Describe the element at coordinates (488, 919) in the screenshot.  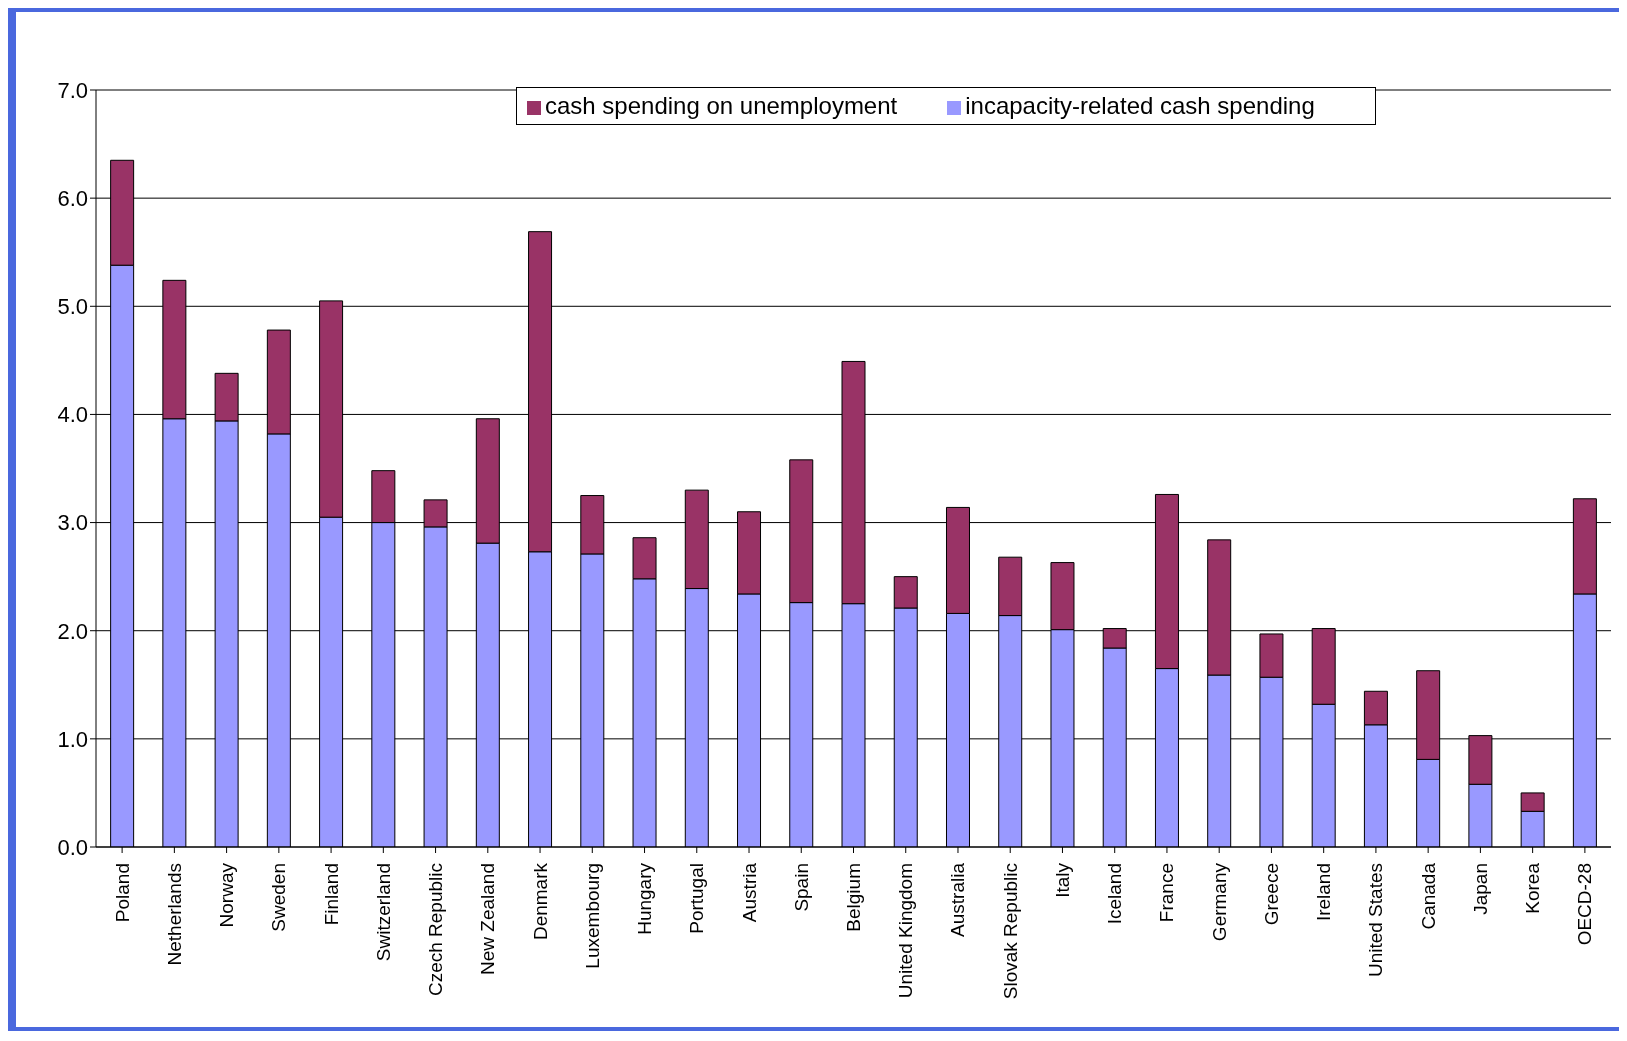
I see `x-tick-label: New Zealand` at that location.